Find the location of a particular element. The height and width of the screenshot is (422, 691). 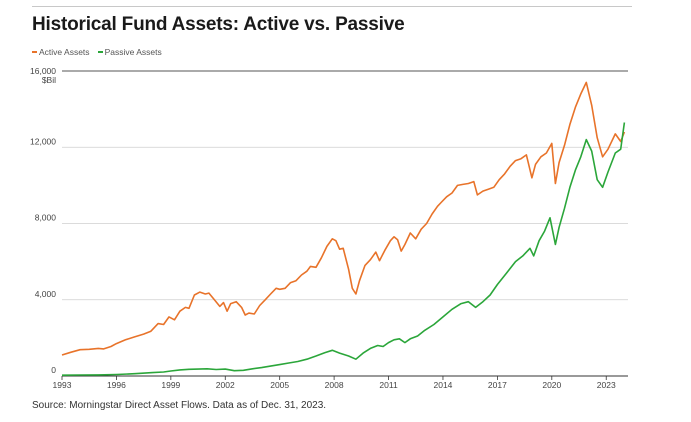

legend-swatch-passive is located at coordinates (100, 52).